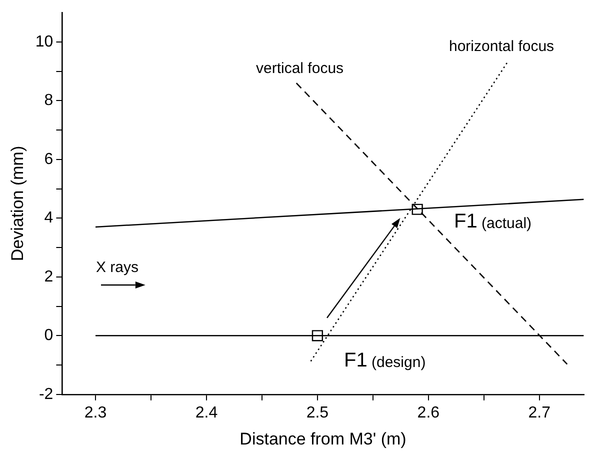  I want to click on annotation: horizontal focus, so click(501, 47).